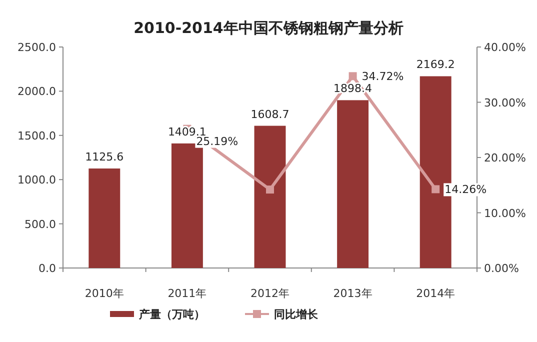 The image size is (537, 342). What do you see at coordinates (505, 213) in the screenshot?
I see `y2-tick-label: 10.00%` at bounding box center [505, 213].